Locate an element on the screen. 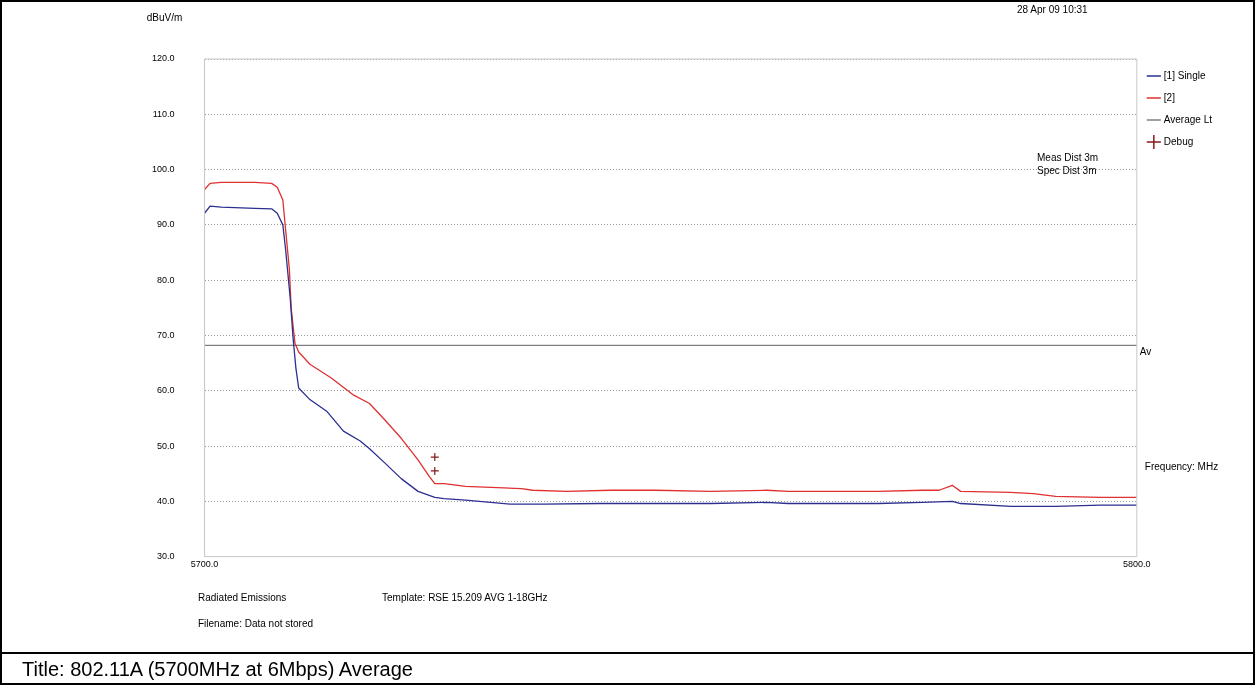 Image resolution: width=1255 pixels, height=685 pixels. annotation: Av is located at coordinates (1145, 352).